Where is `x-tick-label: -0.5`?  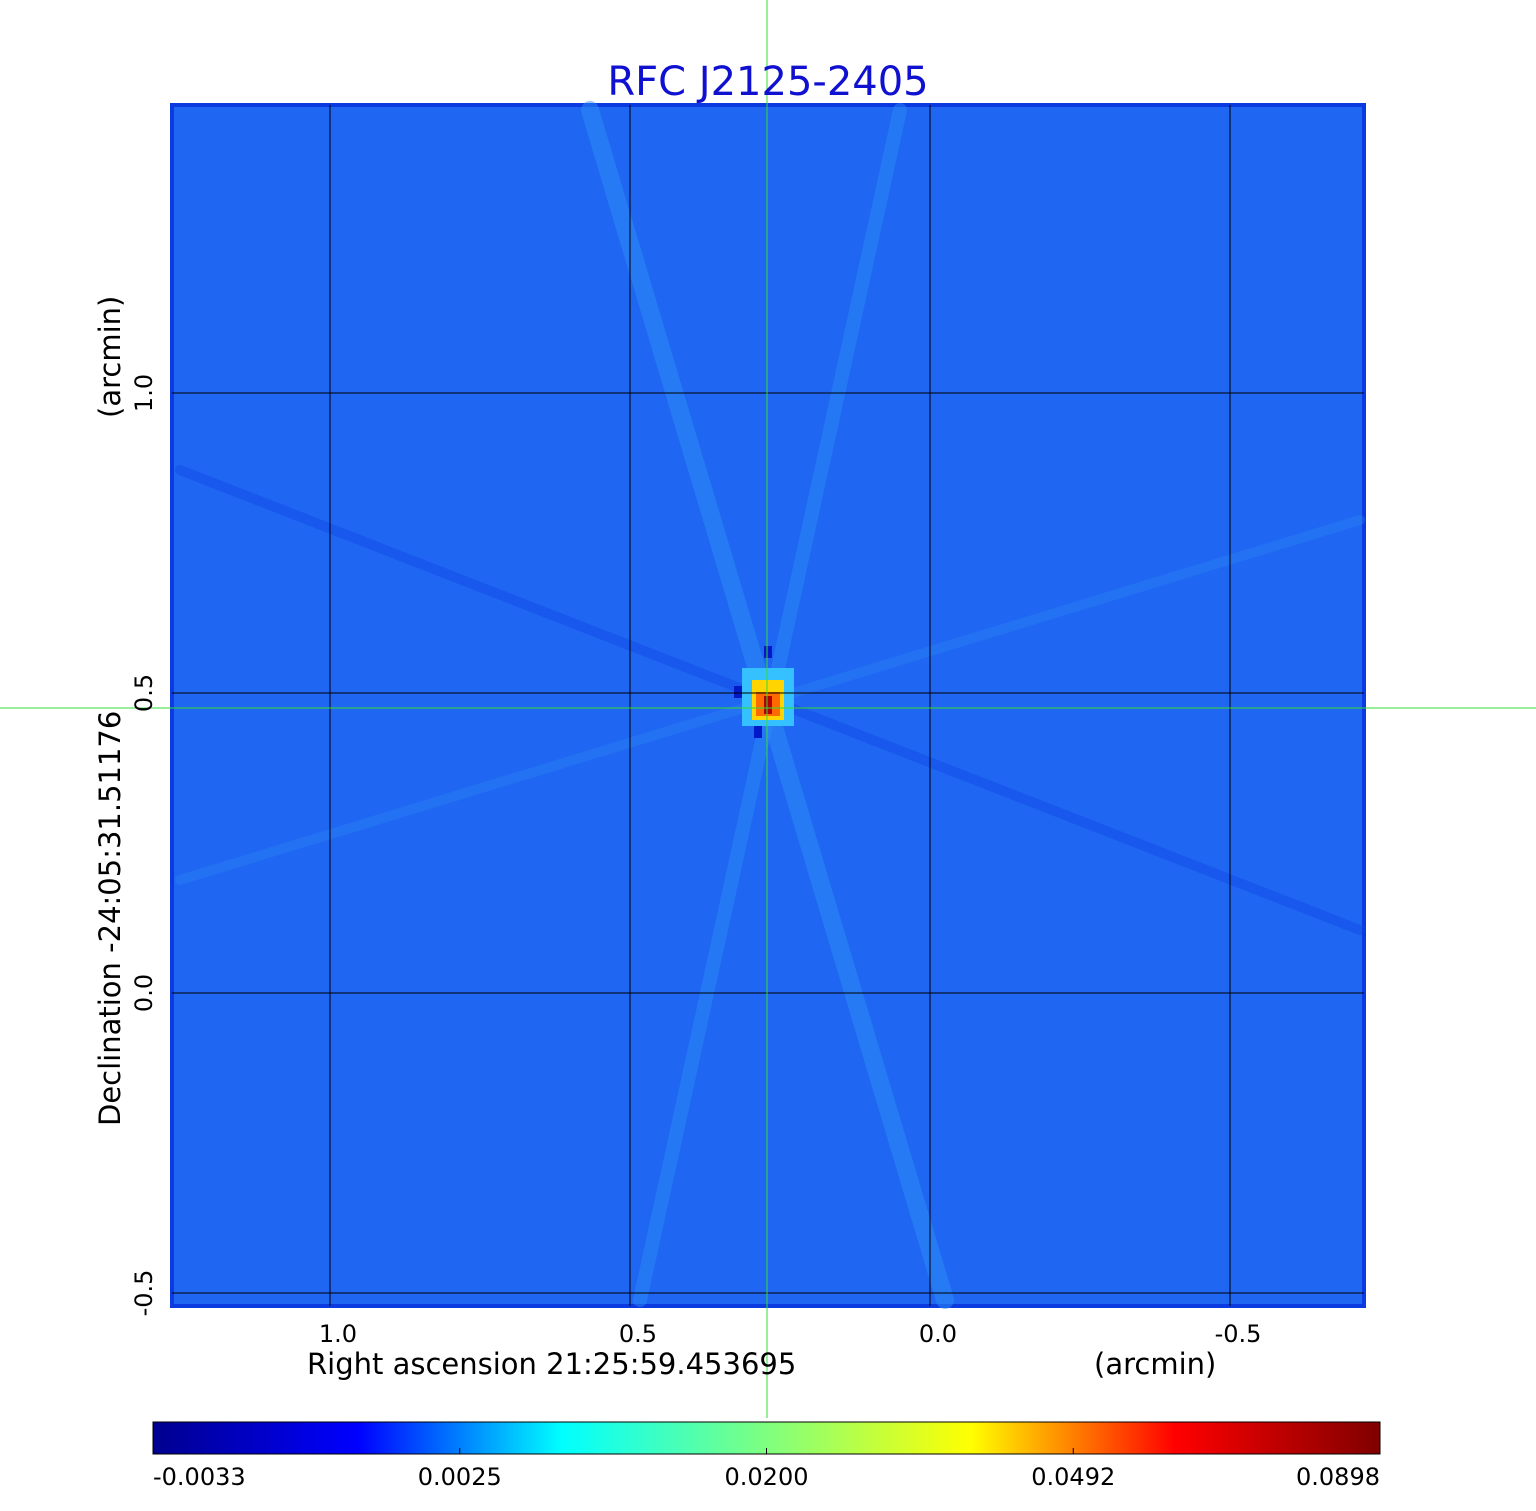 x-tick-label: -0.5 is located at coordinates (1238, 1334).